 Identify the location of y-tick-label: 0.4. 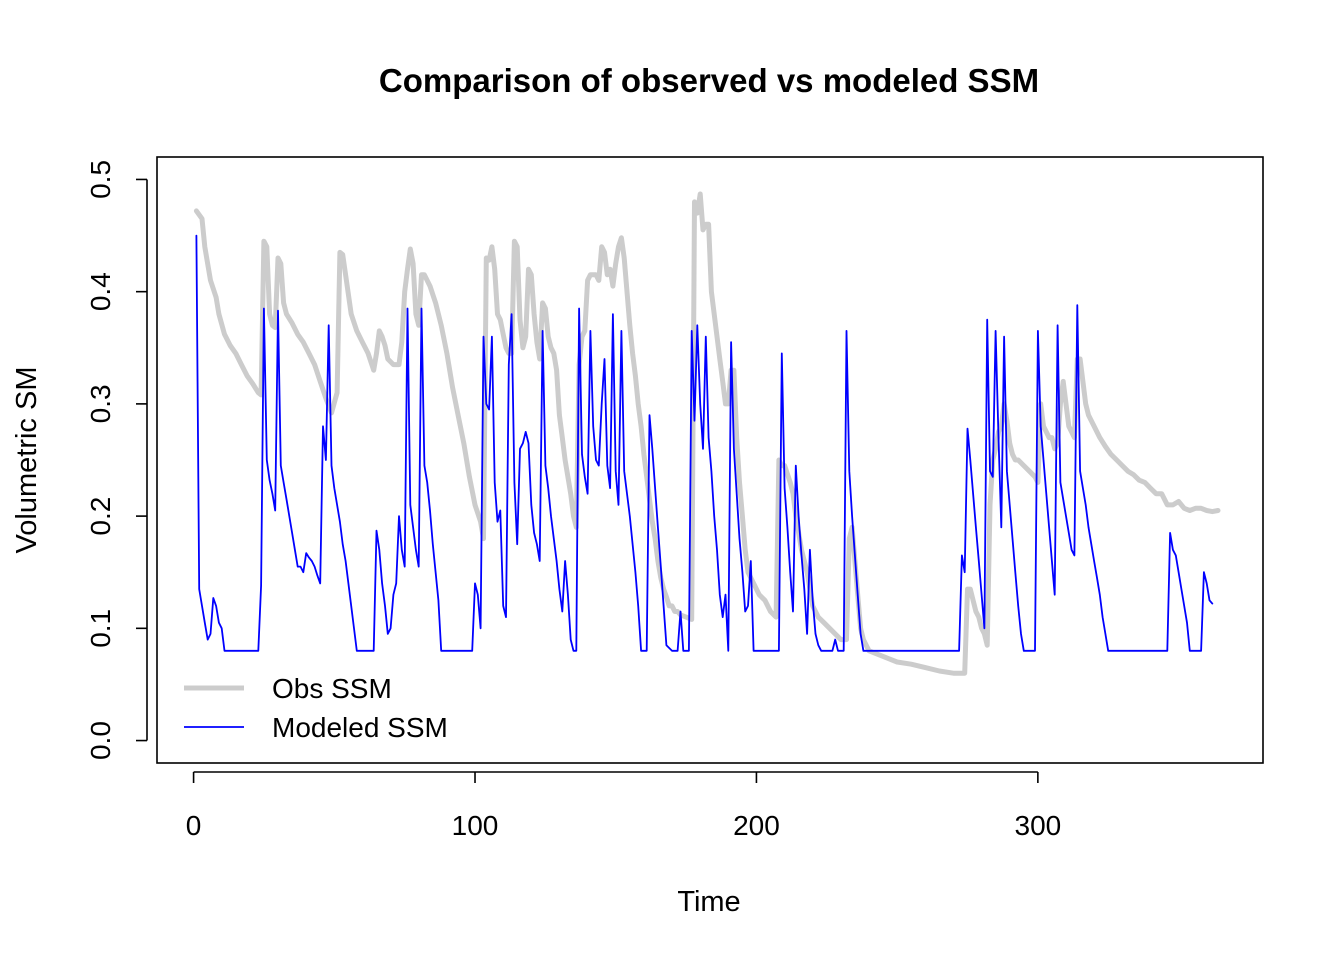
(100, 291).